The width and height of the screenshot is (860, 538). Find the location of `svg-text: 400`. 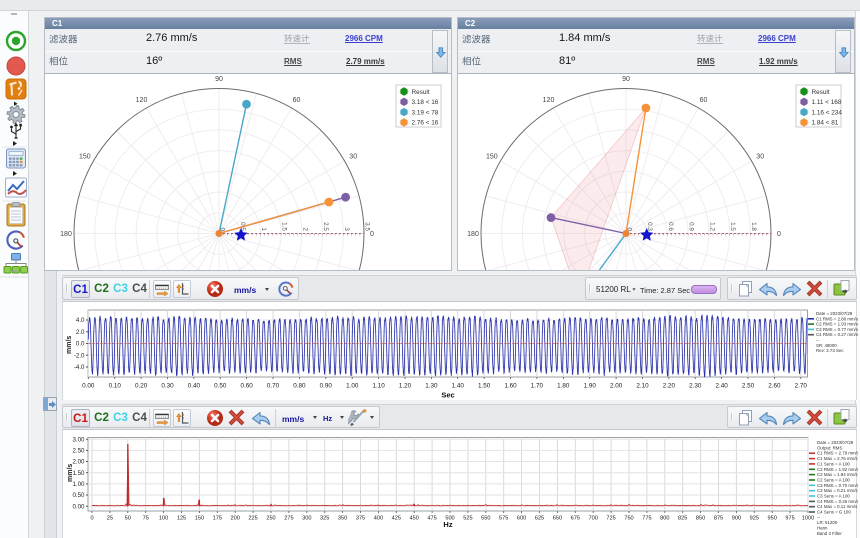

svg-text: 400 is located at coordinates (378, 519).